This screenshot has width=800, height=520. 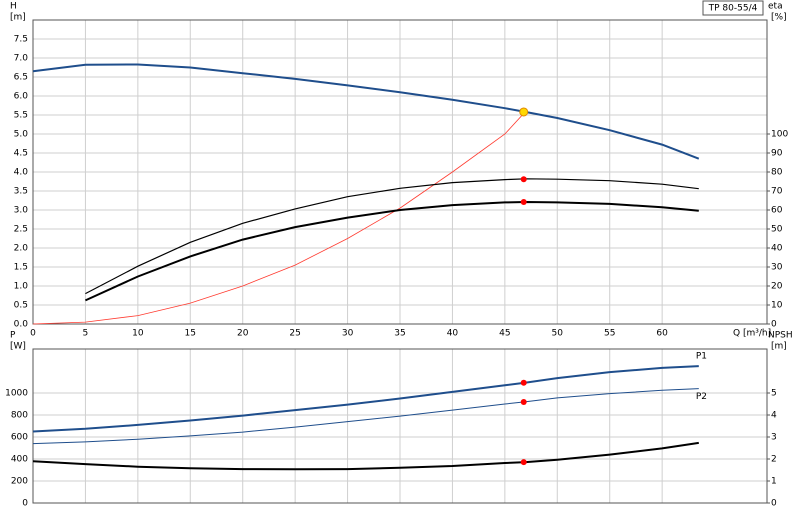 What do you see at coordinates (21, 192) in the screenshot?
I see `y-tick-label: 3.5` at bounding box center [21, 192].